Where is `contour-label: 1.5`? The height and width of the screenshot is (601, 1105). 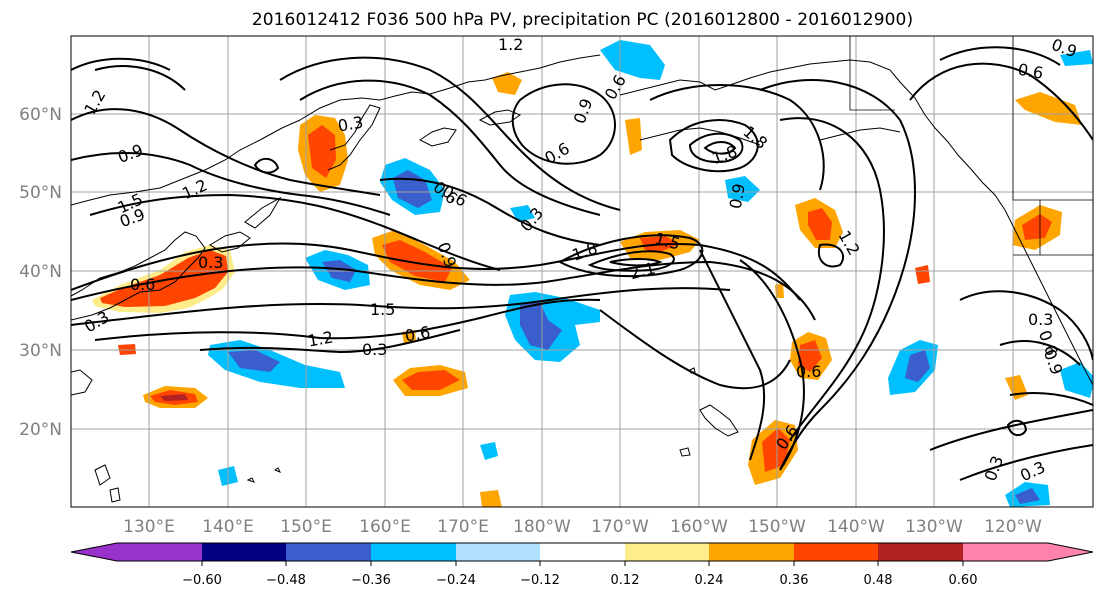
contour-label: 1.5 is located at coordinates (382, 309).